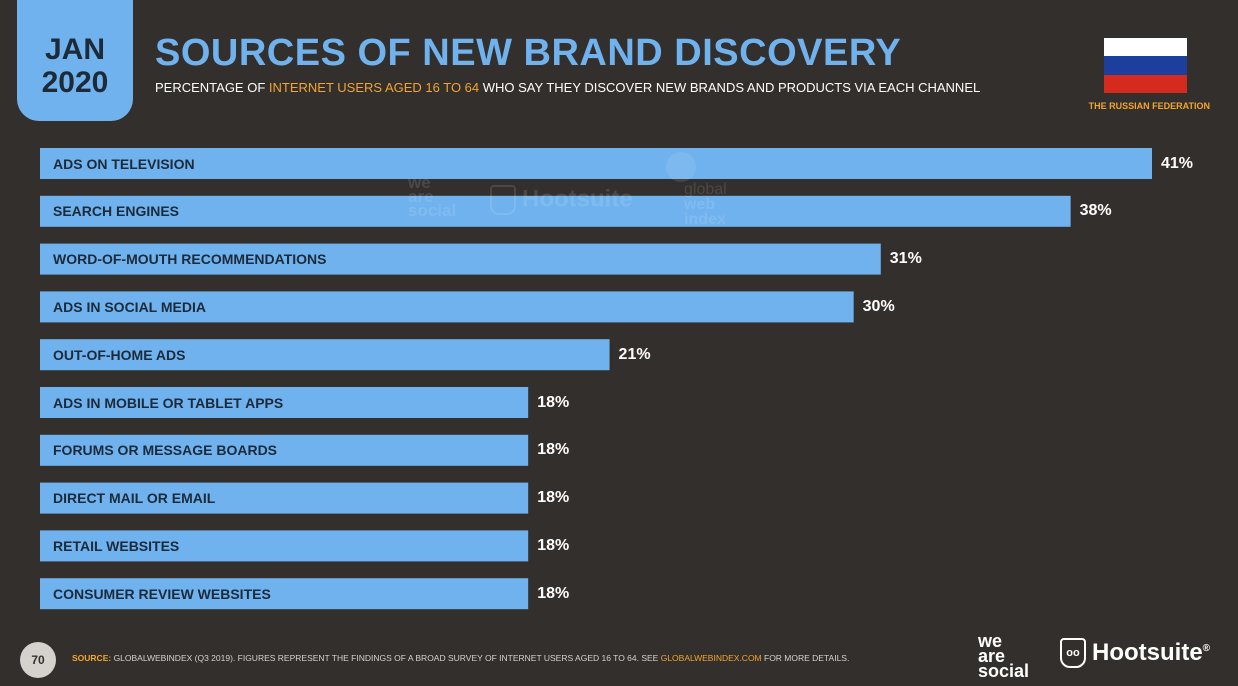 This screenshot has height=686, width=1238. I want to click on country-label: THE RUSSIAN FEDERATION, so click(1149, 106).